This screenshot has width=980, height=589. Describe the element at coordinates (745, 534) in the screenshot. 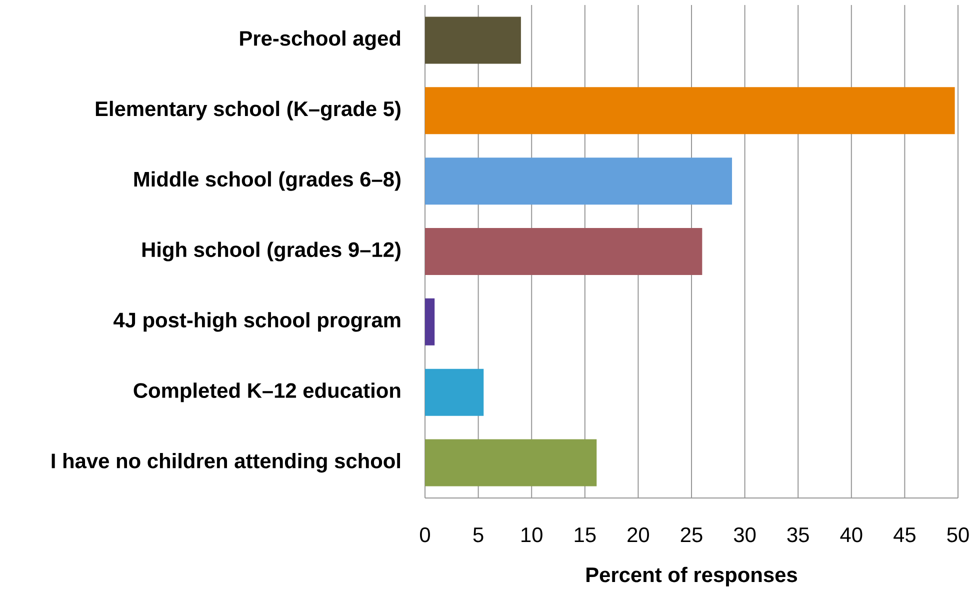

I see `x-tick-label: 30` at that location.